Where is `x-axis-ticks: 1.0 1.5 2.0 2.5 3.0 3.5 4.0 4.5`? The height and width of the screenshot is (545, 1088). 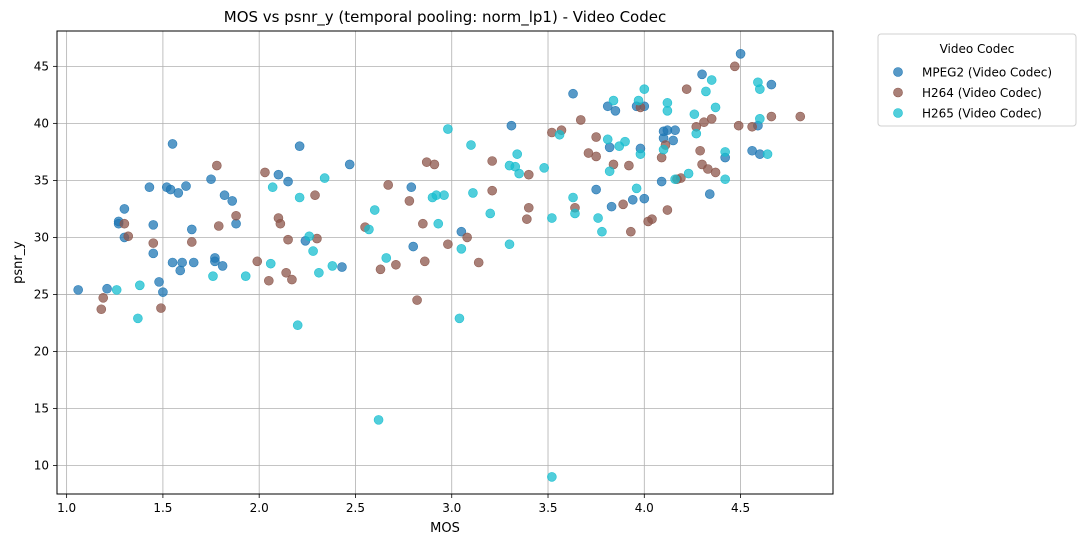
x-axis-ticks: 1.0 1.5 2.0 2.5 3.0 3.5 4.0 4.5 is located at coordinates (403, 504).